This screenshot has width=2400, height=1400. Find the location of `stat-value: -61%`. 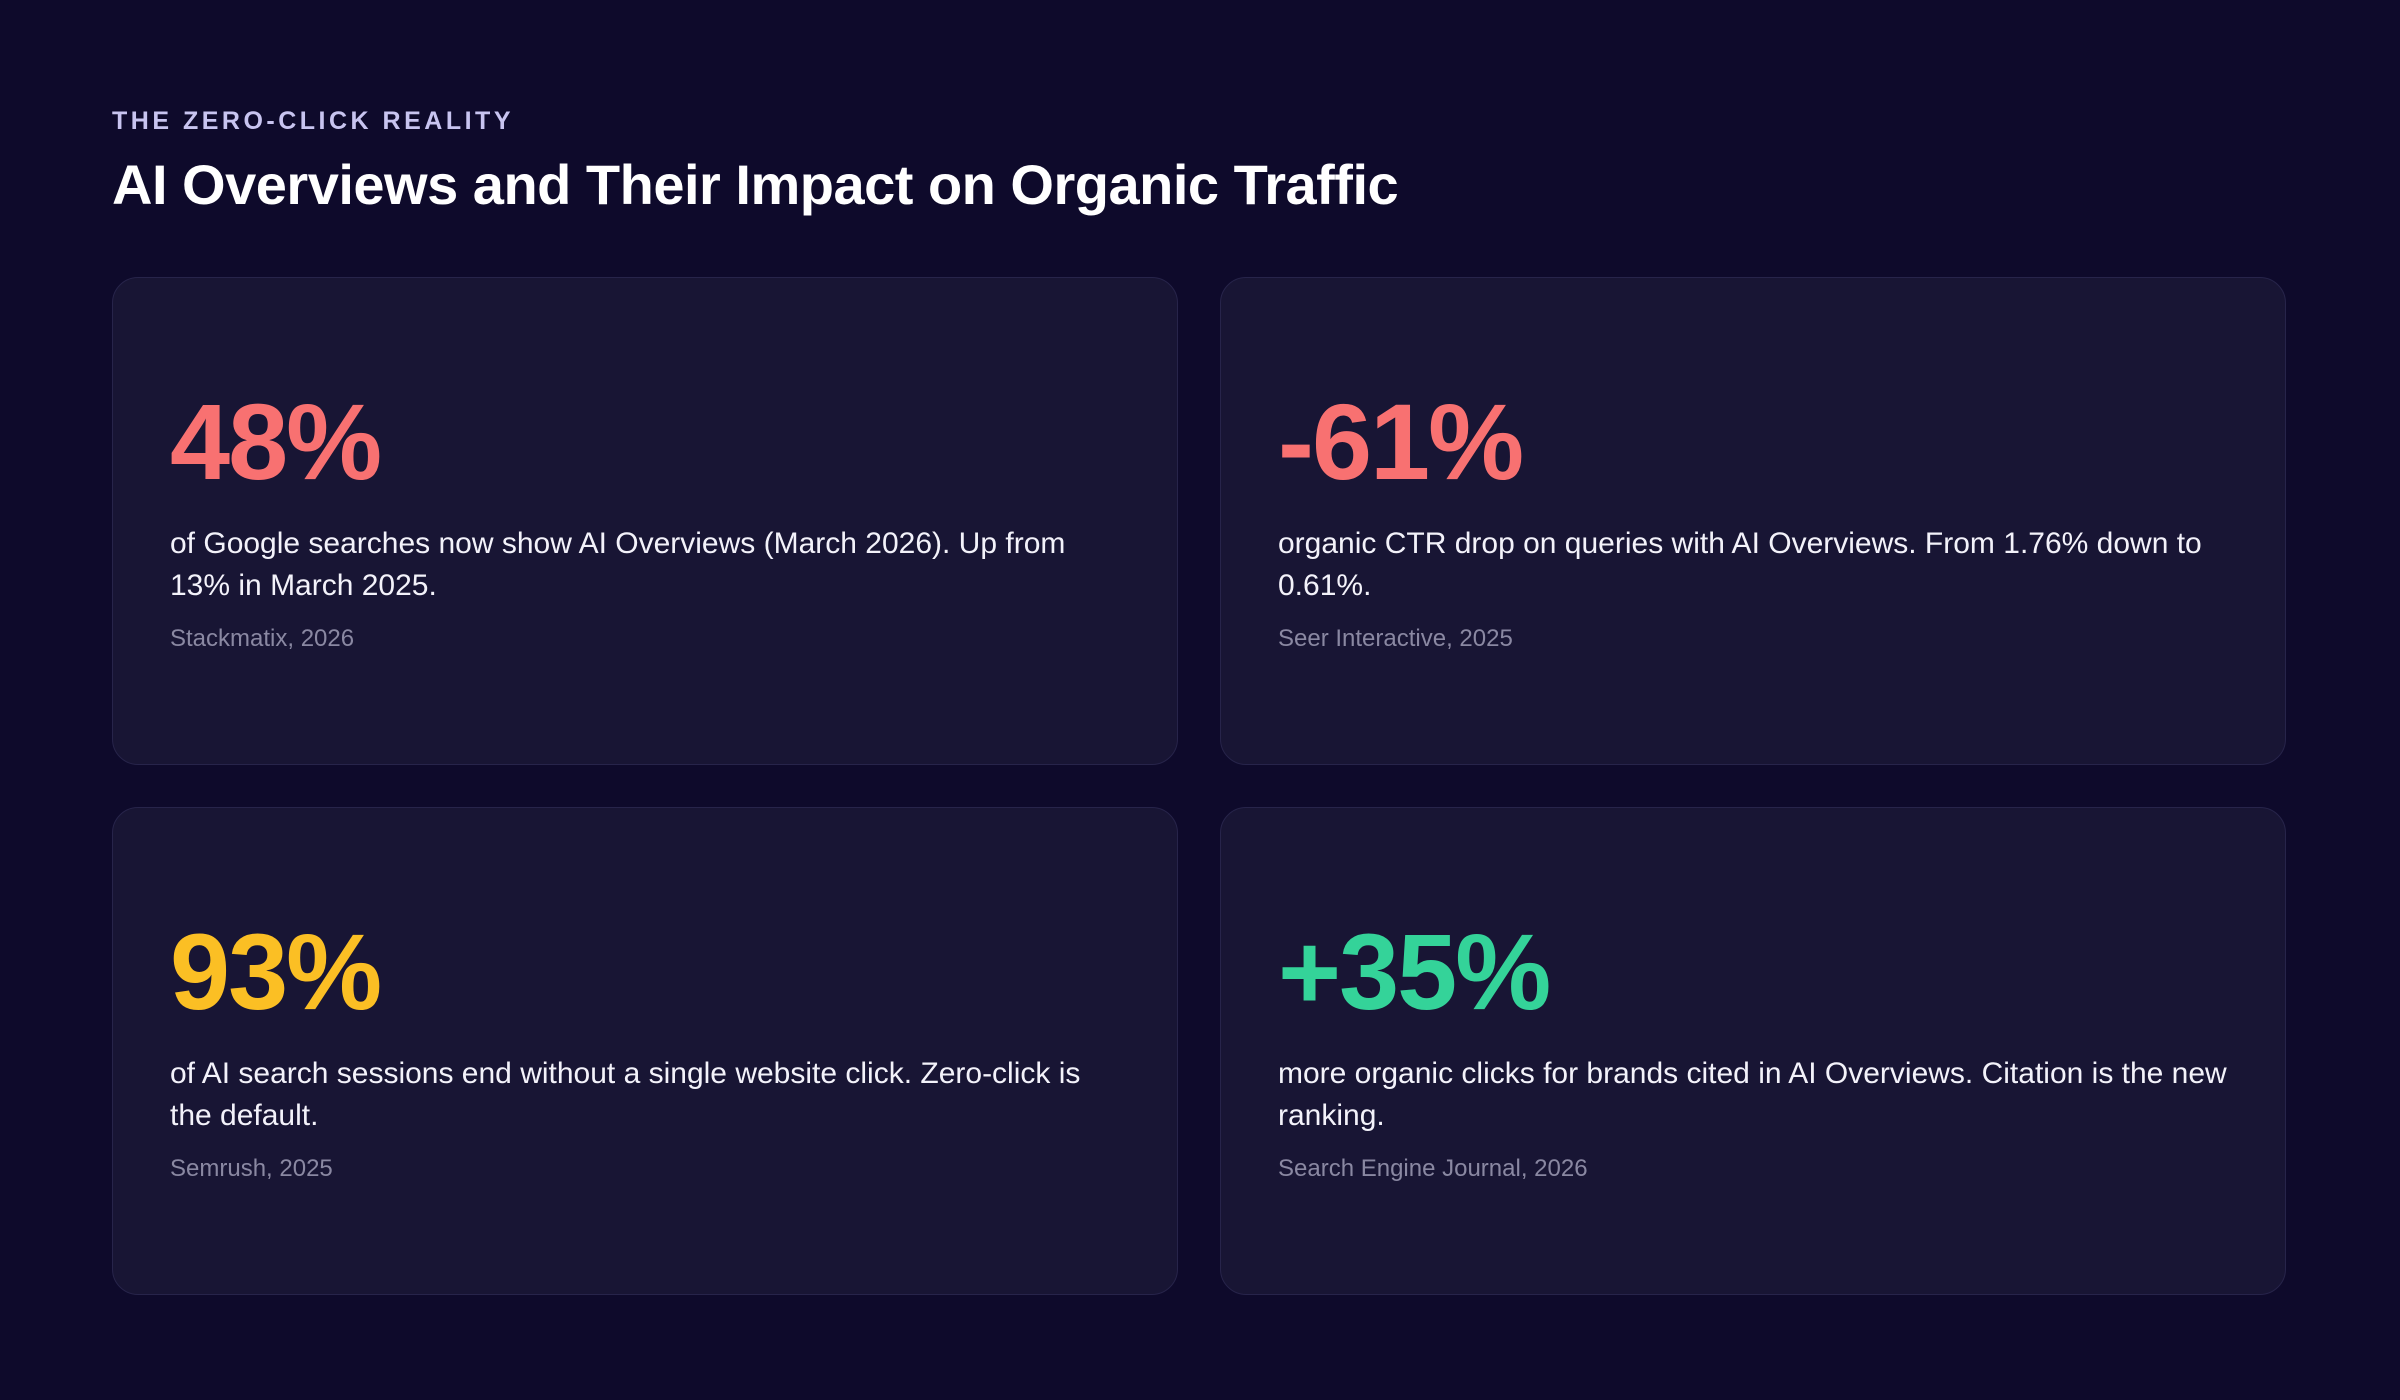

stat-value: -61% is located at coordinates (1401, 441).